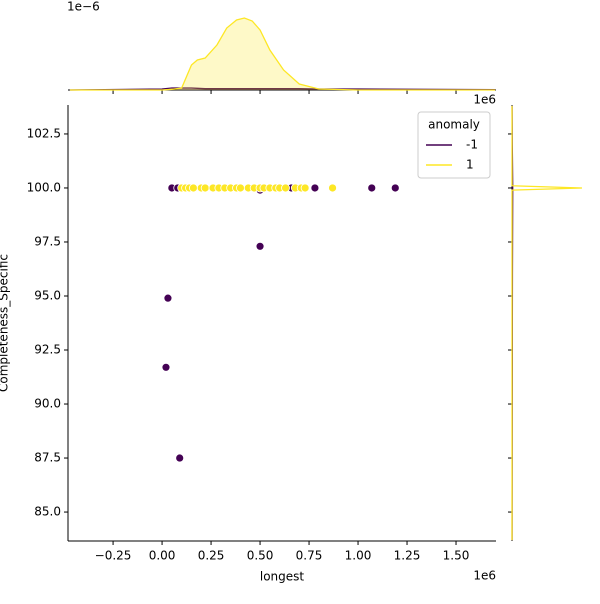 This screenshot has height=604, width=600. What do you see at coordinates (456, 556) in the screenshot?
I see `x-tick-label: 1.50` at bounding box center [456, 556].